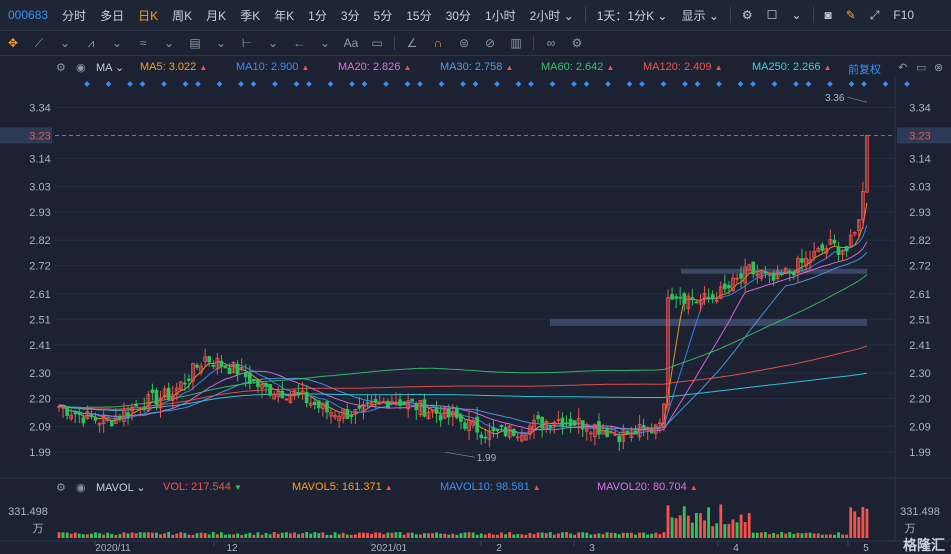  I want to click on close-icon: ⊗, so click(939, 68).